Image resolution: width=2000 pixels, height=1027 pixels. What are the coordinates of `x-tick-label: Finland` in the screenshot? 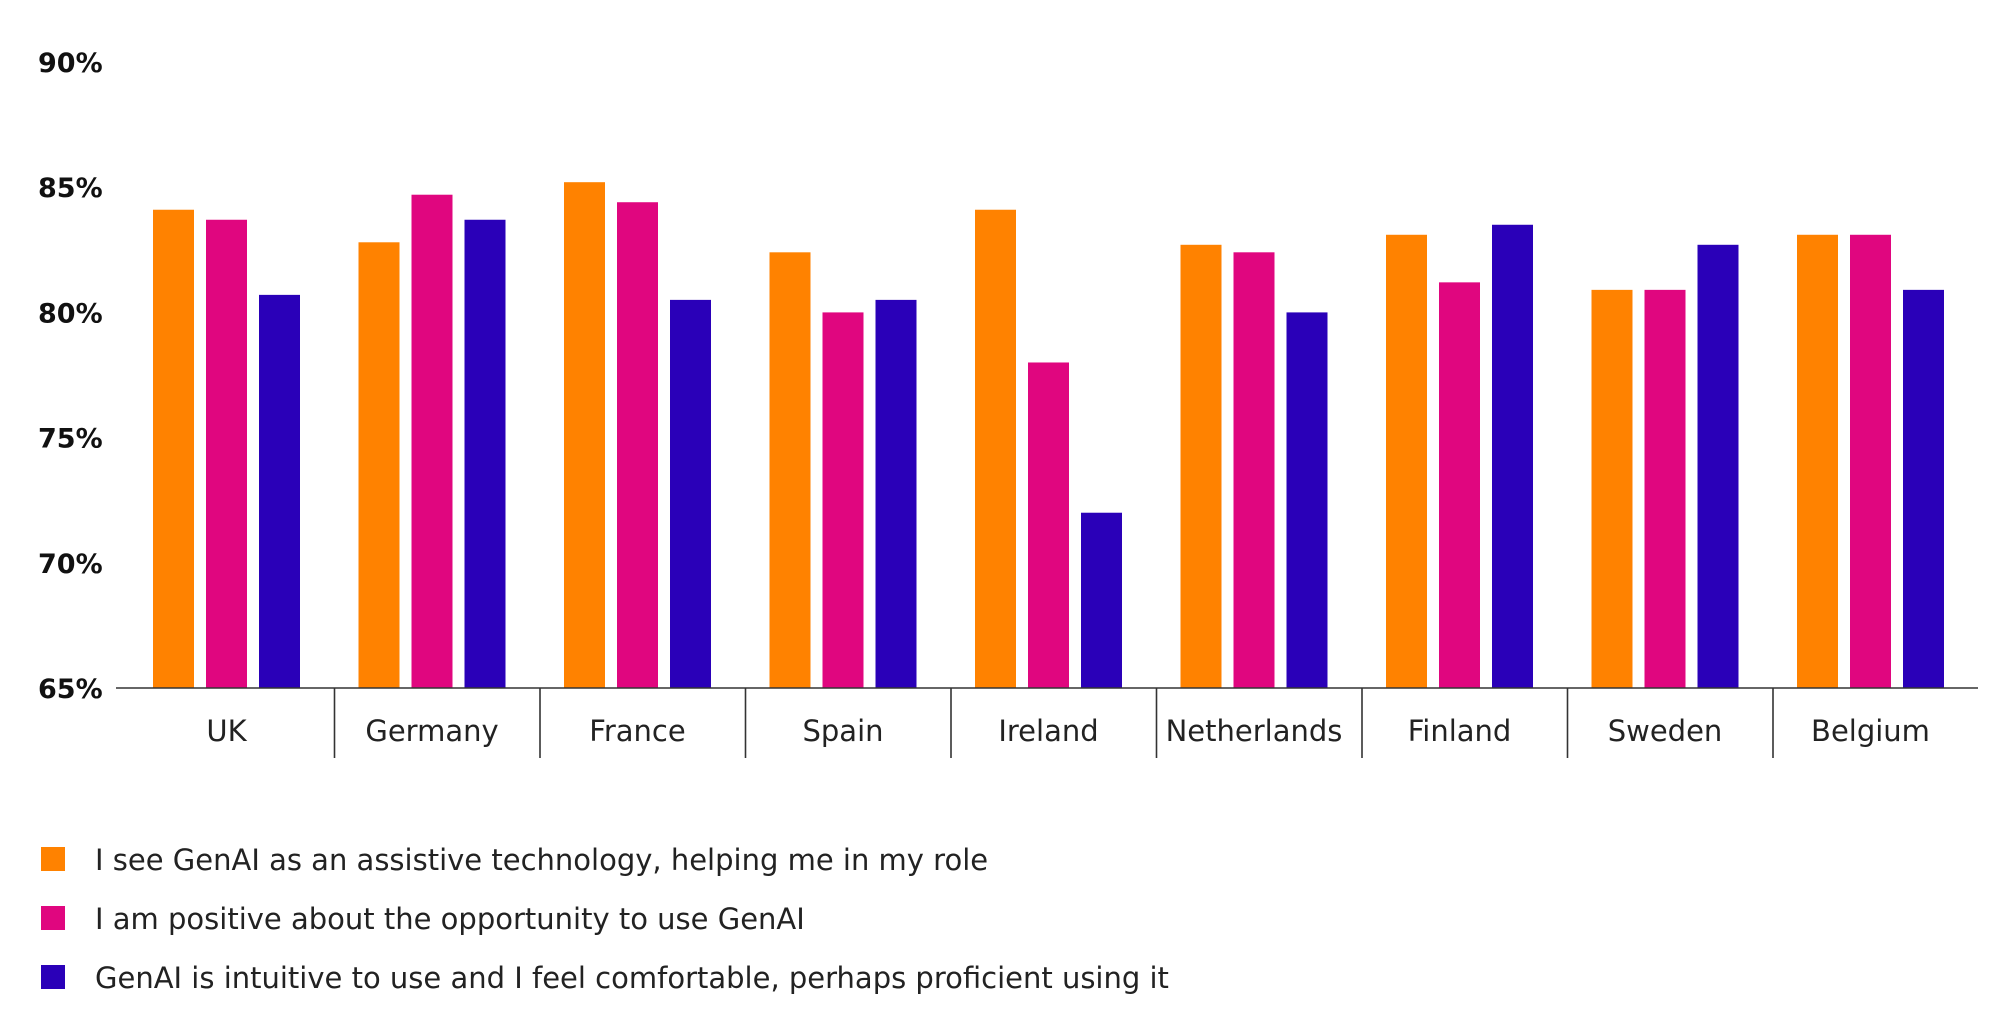 It's located at (1460, 731).